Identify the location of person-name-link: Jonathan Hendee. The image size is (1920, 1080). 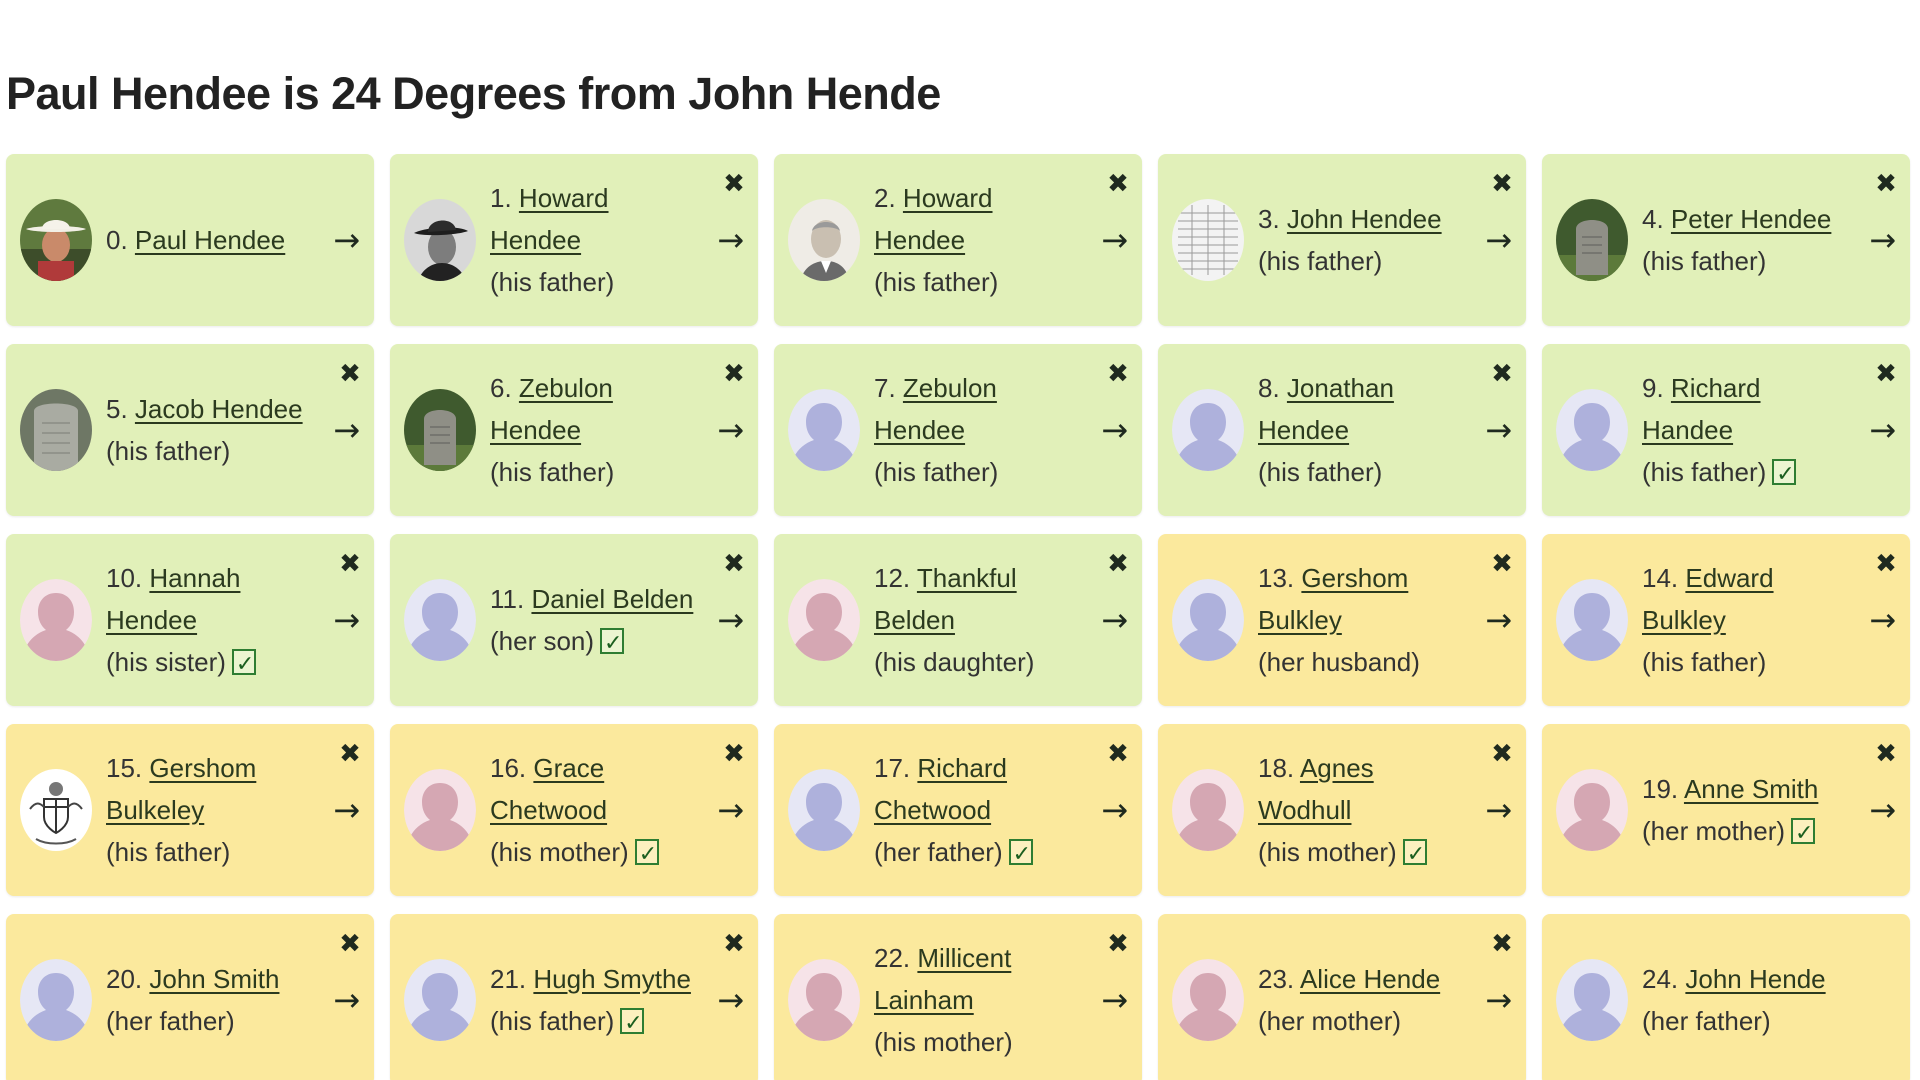
(1326, 409).